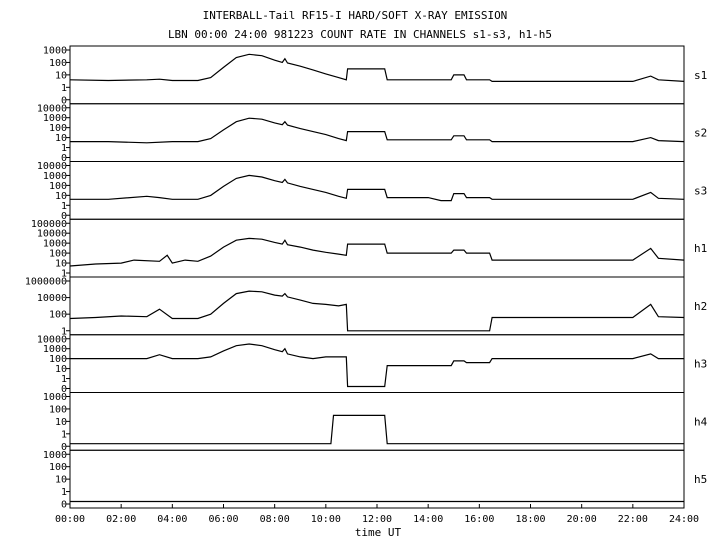  I want to click on x-tick-label: 16:00, so click(479, 519).